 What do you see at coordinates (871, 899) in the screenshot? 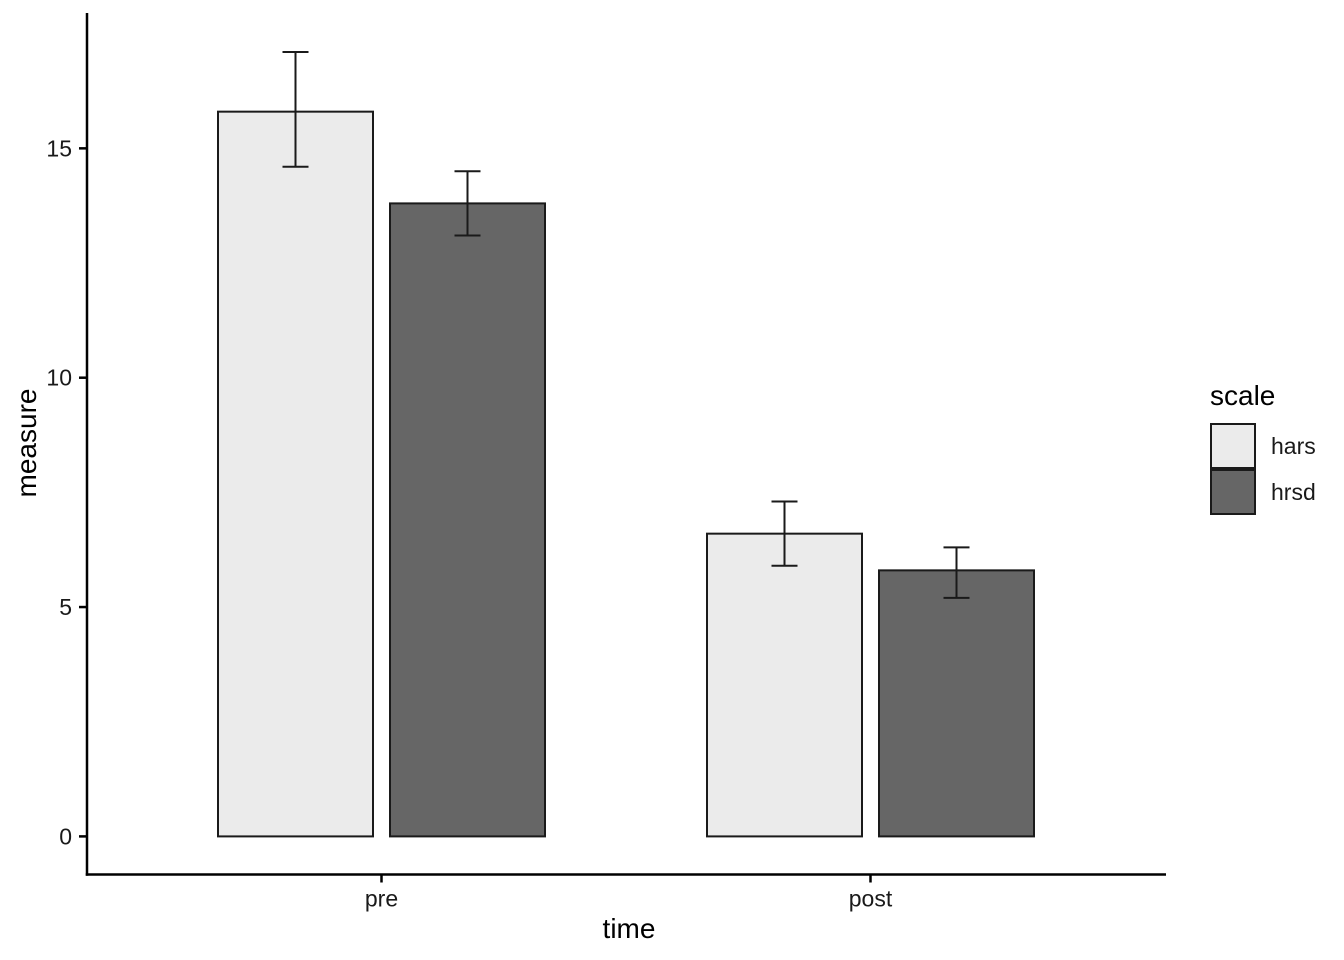
I see `x-tick-label: post` at bounding box center [871, 899].